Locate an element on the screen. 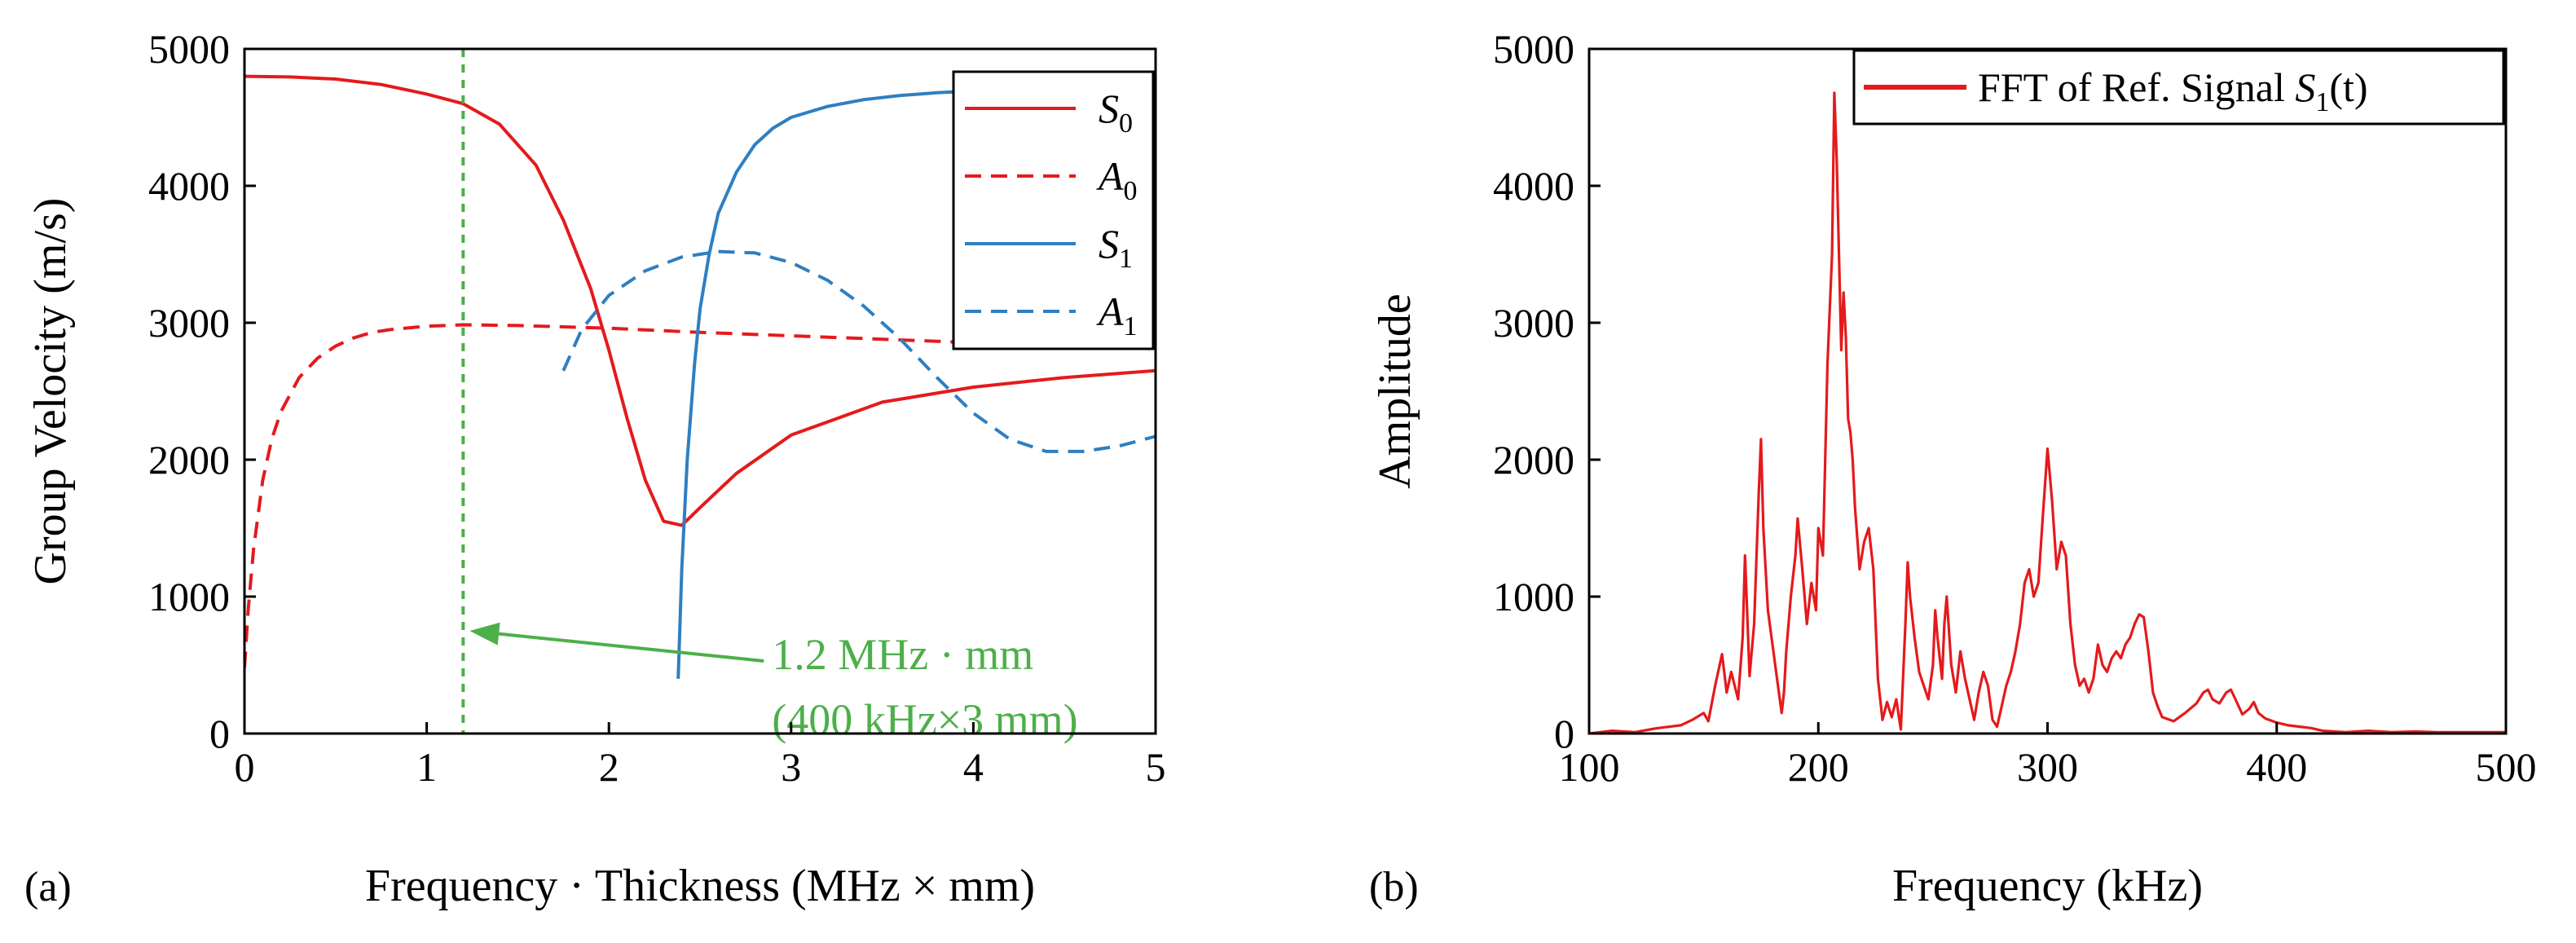 The height and width of the screenshot is (943, 2576). x-tick-label: 500 is located at coordinates (2507, 767).